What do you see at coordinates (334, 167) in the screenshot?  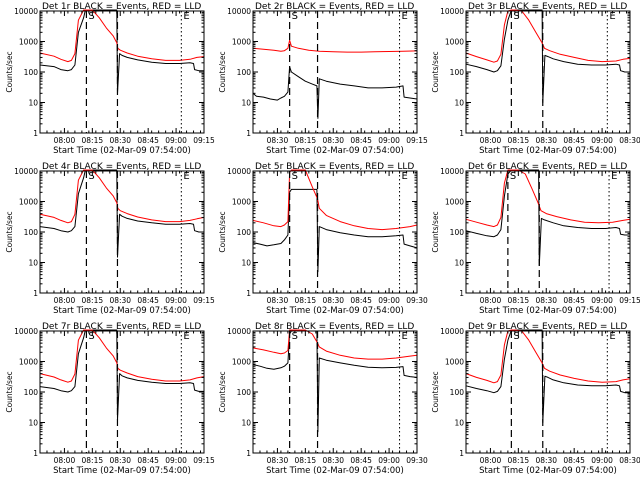 I see `chart-title: Det 5r BLACK = Events, RED = LLD` at bounding box center [334, 167].